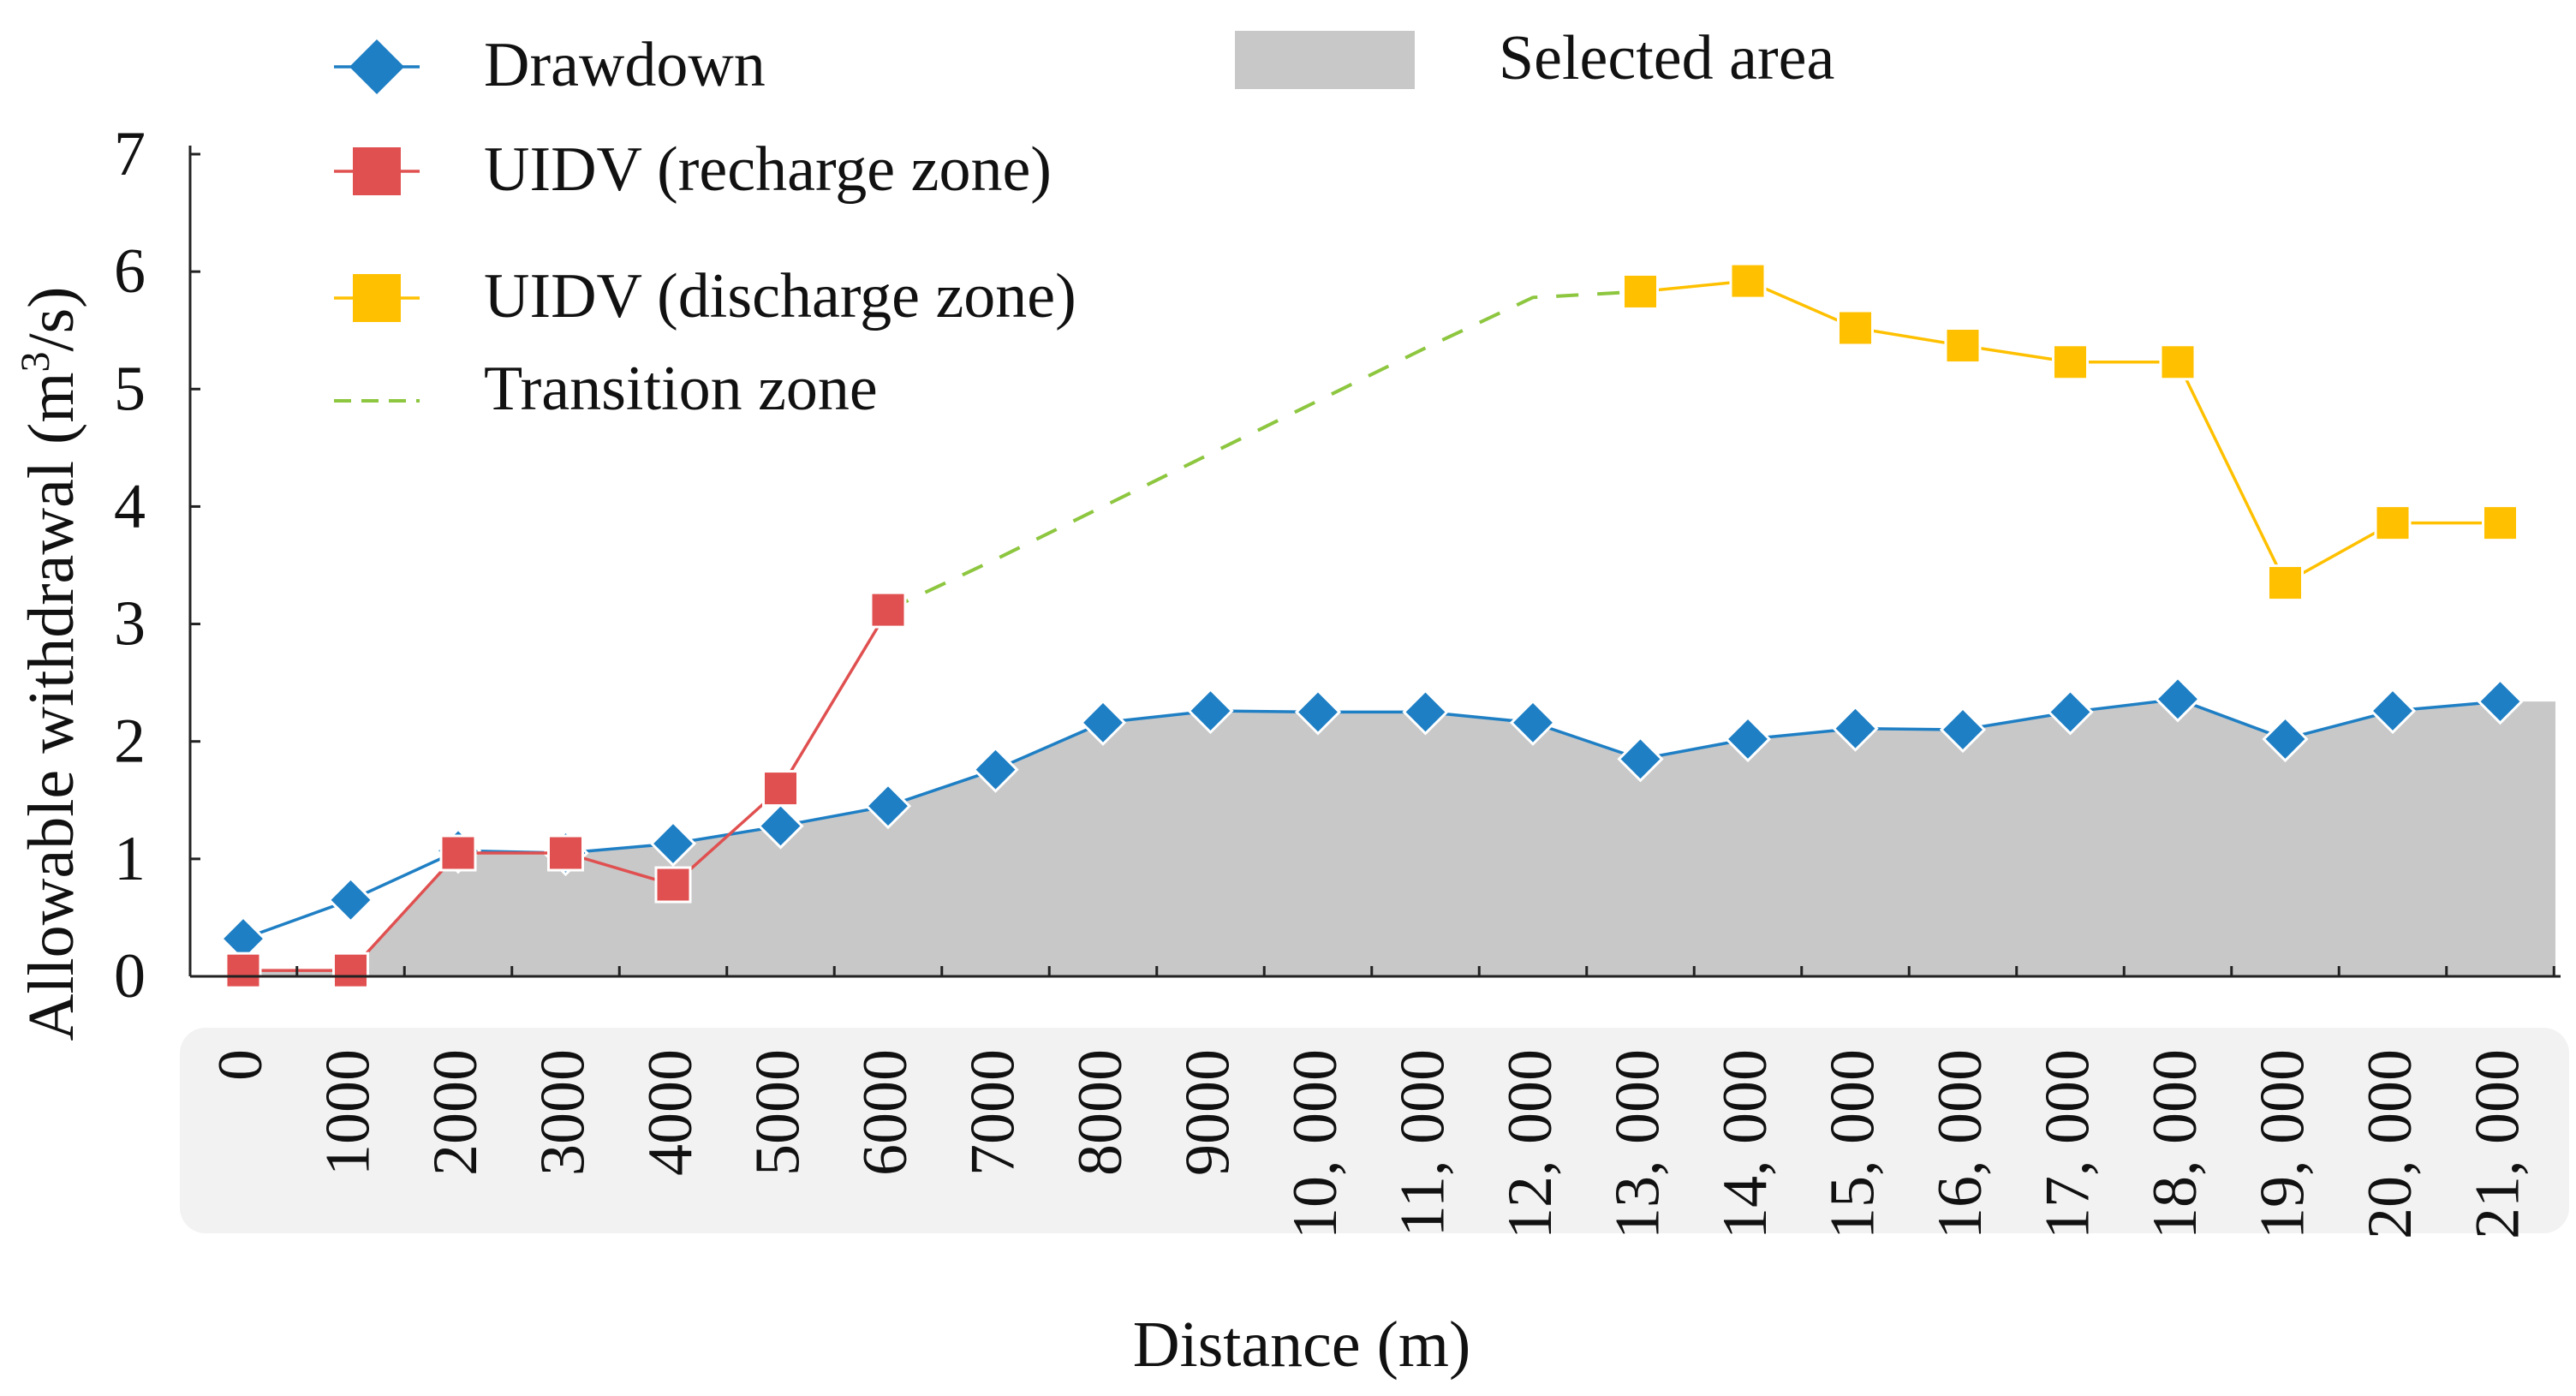 This screenshot has width=2576, height=1396. Describe the element at coordinates (780, 296) in the screenshot. I see `legend-label-uidv-discharge-zone: UIDV (discharge zone)` at that location.